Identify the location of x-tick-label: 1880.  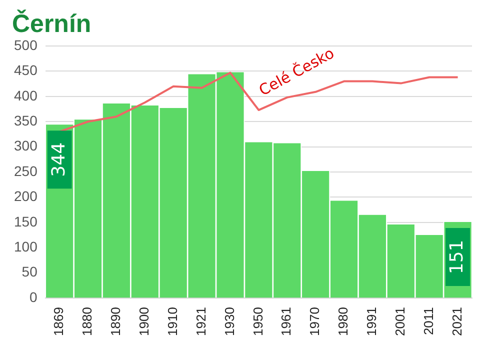
(87, 321).